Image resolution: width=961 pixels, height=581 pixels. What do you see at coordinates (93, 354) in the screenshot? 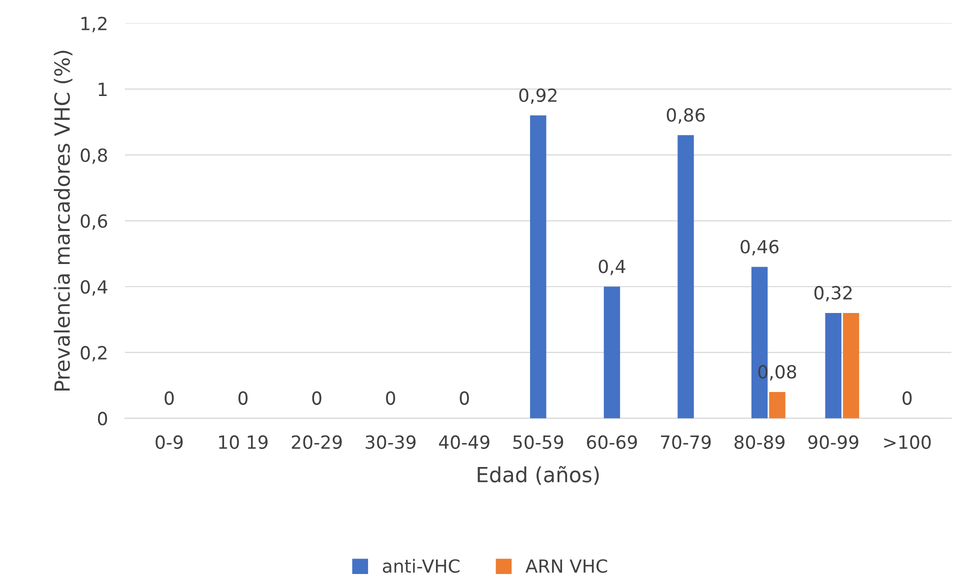
I see `y-tick-label: 0,2` at bounding box center [93, 354].